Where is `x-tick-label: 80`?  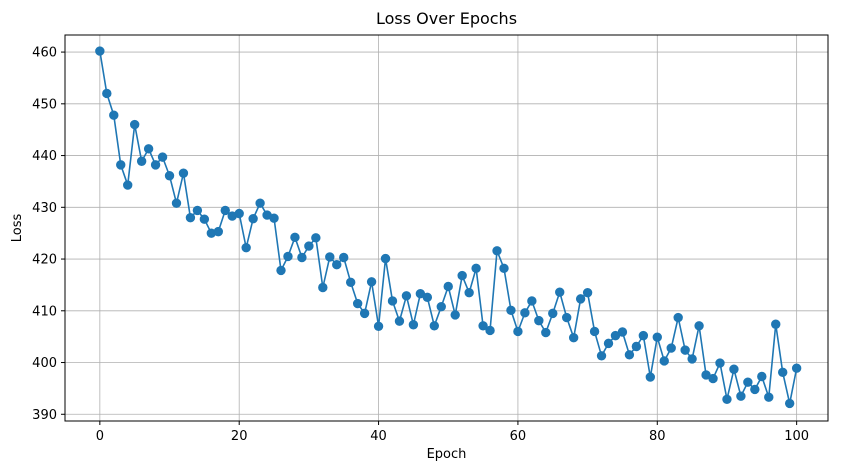
x-tick-label: 80 is located at coordinates (657, 436).